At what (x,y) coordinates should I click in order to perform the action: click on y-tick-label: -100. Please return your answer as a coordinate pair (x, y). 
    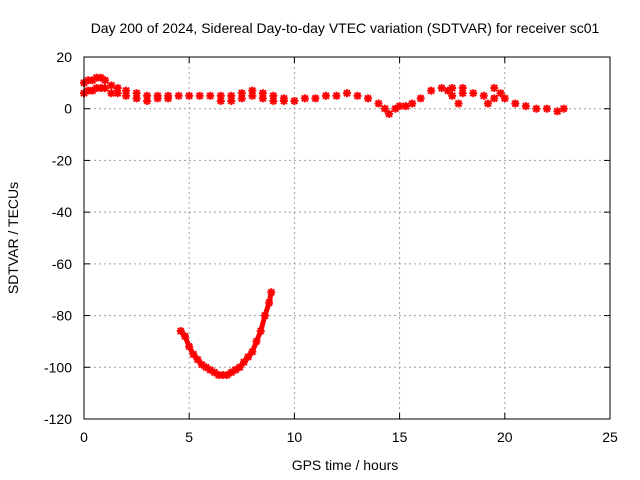
    Looking at the image, I should click on (58, 367).